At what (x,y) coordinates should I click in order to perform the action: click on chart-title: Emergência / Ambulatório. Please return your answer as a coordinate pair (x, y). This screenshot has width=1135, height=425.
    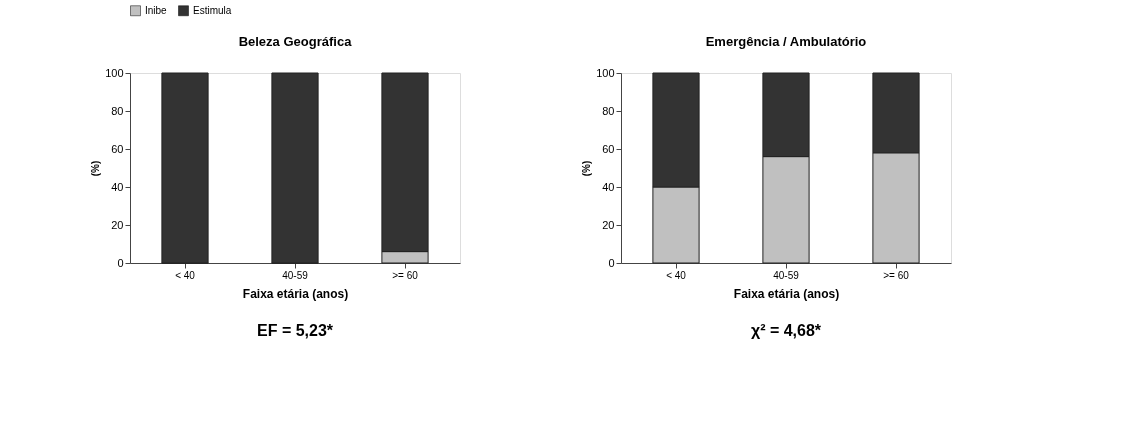
    Looking at the image, I should click on (786, 41).